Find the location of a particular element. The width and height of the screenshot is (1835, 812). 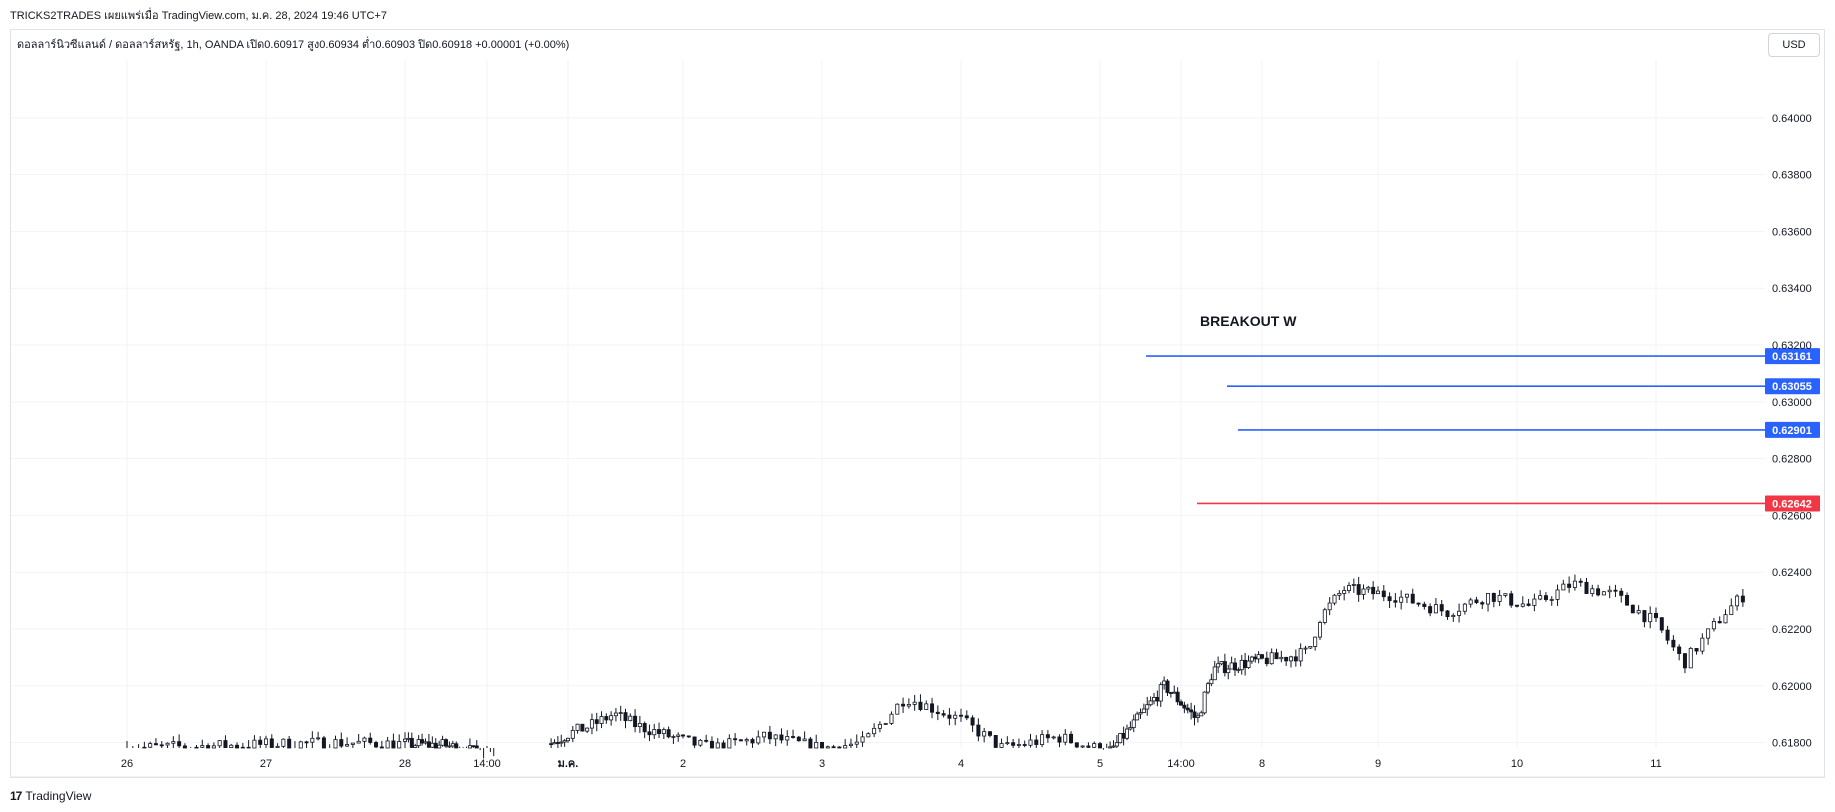

breakout-annotation: BREAKOUT W is located at coordinates (1248, 321).